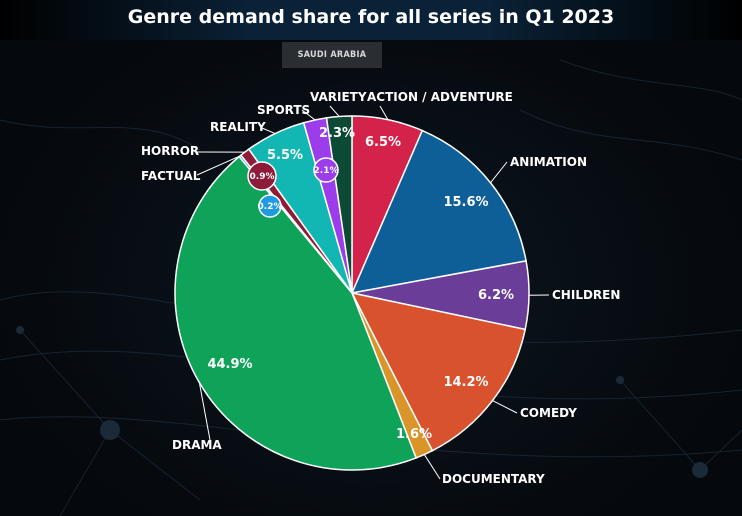 This screenshot has height=516, width=742. What do you see at coordinates (332, 55) in the screenshot?
I see `region-badge: SAUDI ARABIA` at bounding box center [332, 55].